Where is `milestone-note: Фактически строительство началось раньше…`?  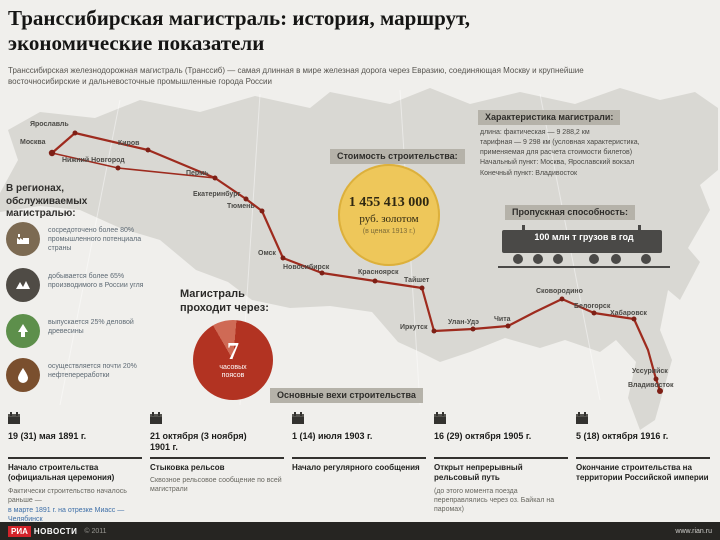 milestone-note: Фактически строительство началось раньше… is located at coordinates (67, 495).